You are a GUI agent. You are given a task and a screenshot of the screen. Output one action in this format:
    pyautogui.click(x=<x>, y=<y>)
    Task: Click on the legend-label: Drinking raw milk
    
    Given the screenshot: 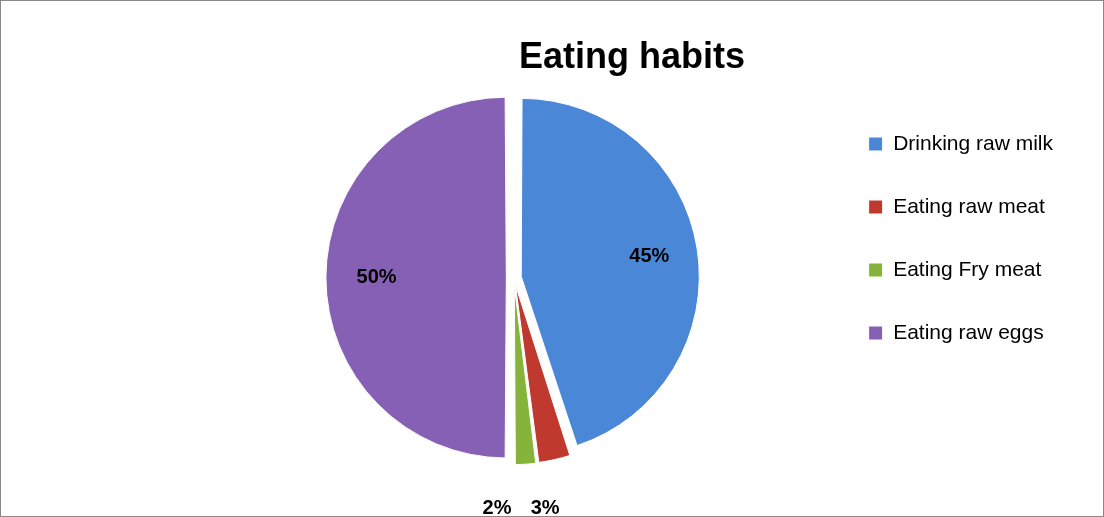 What is the action you would take?
    pyautogui.click(x=973, y=142)
    